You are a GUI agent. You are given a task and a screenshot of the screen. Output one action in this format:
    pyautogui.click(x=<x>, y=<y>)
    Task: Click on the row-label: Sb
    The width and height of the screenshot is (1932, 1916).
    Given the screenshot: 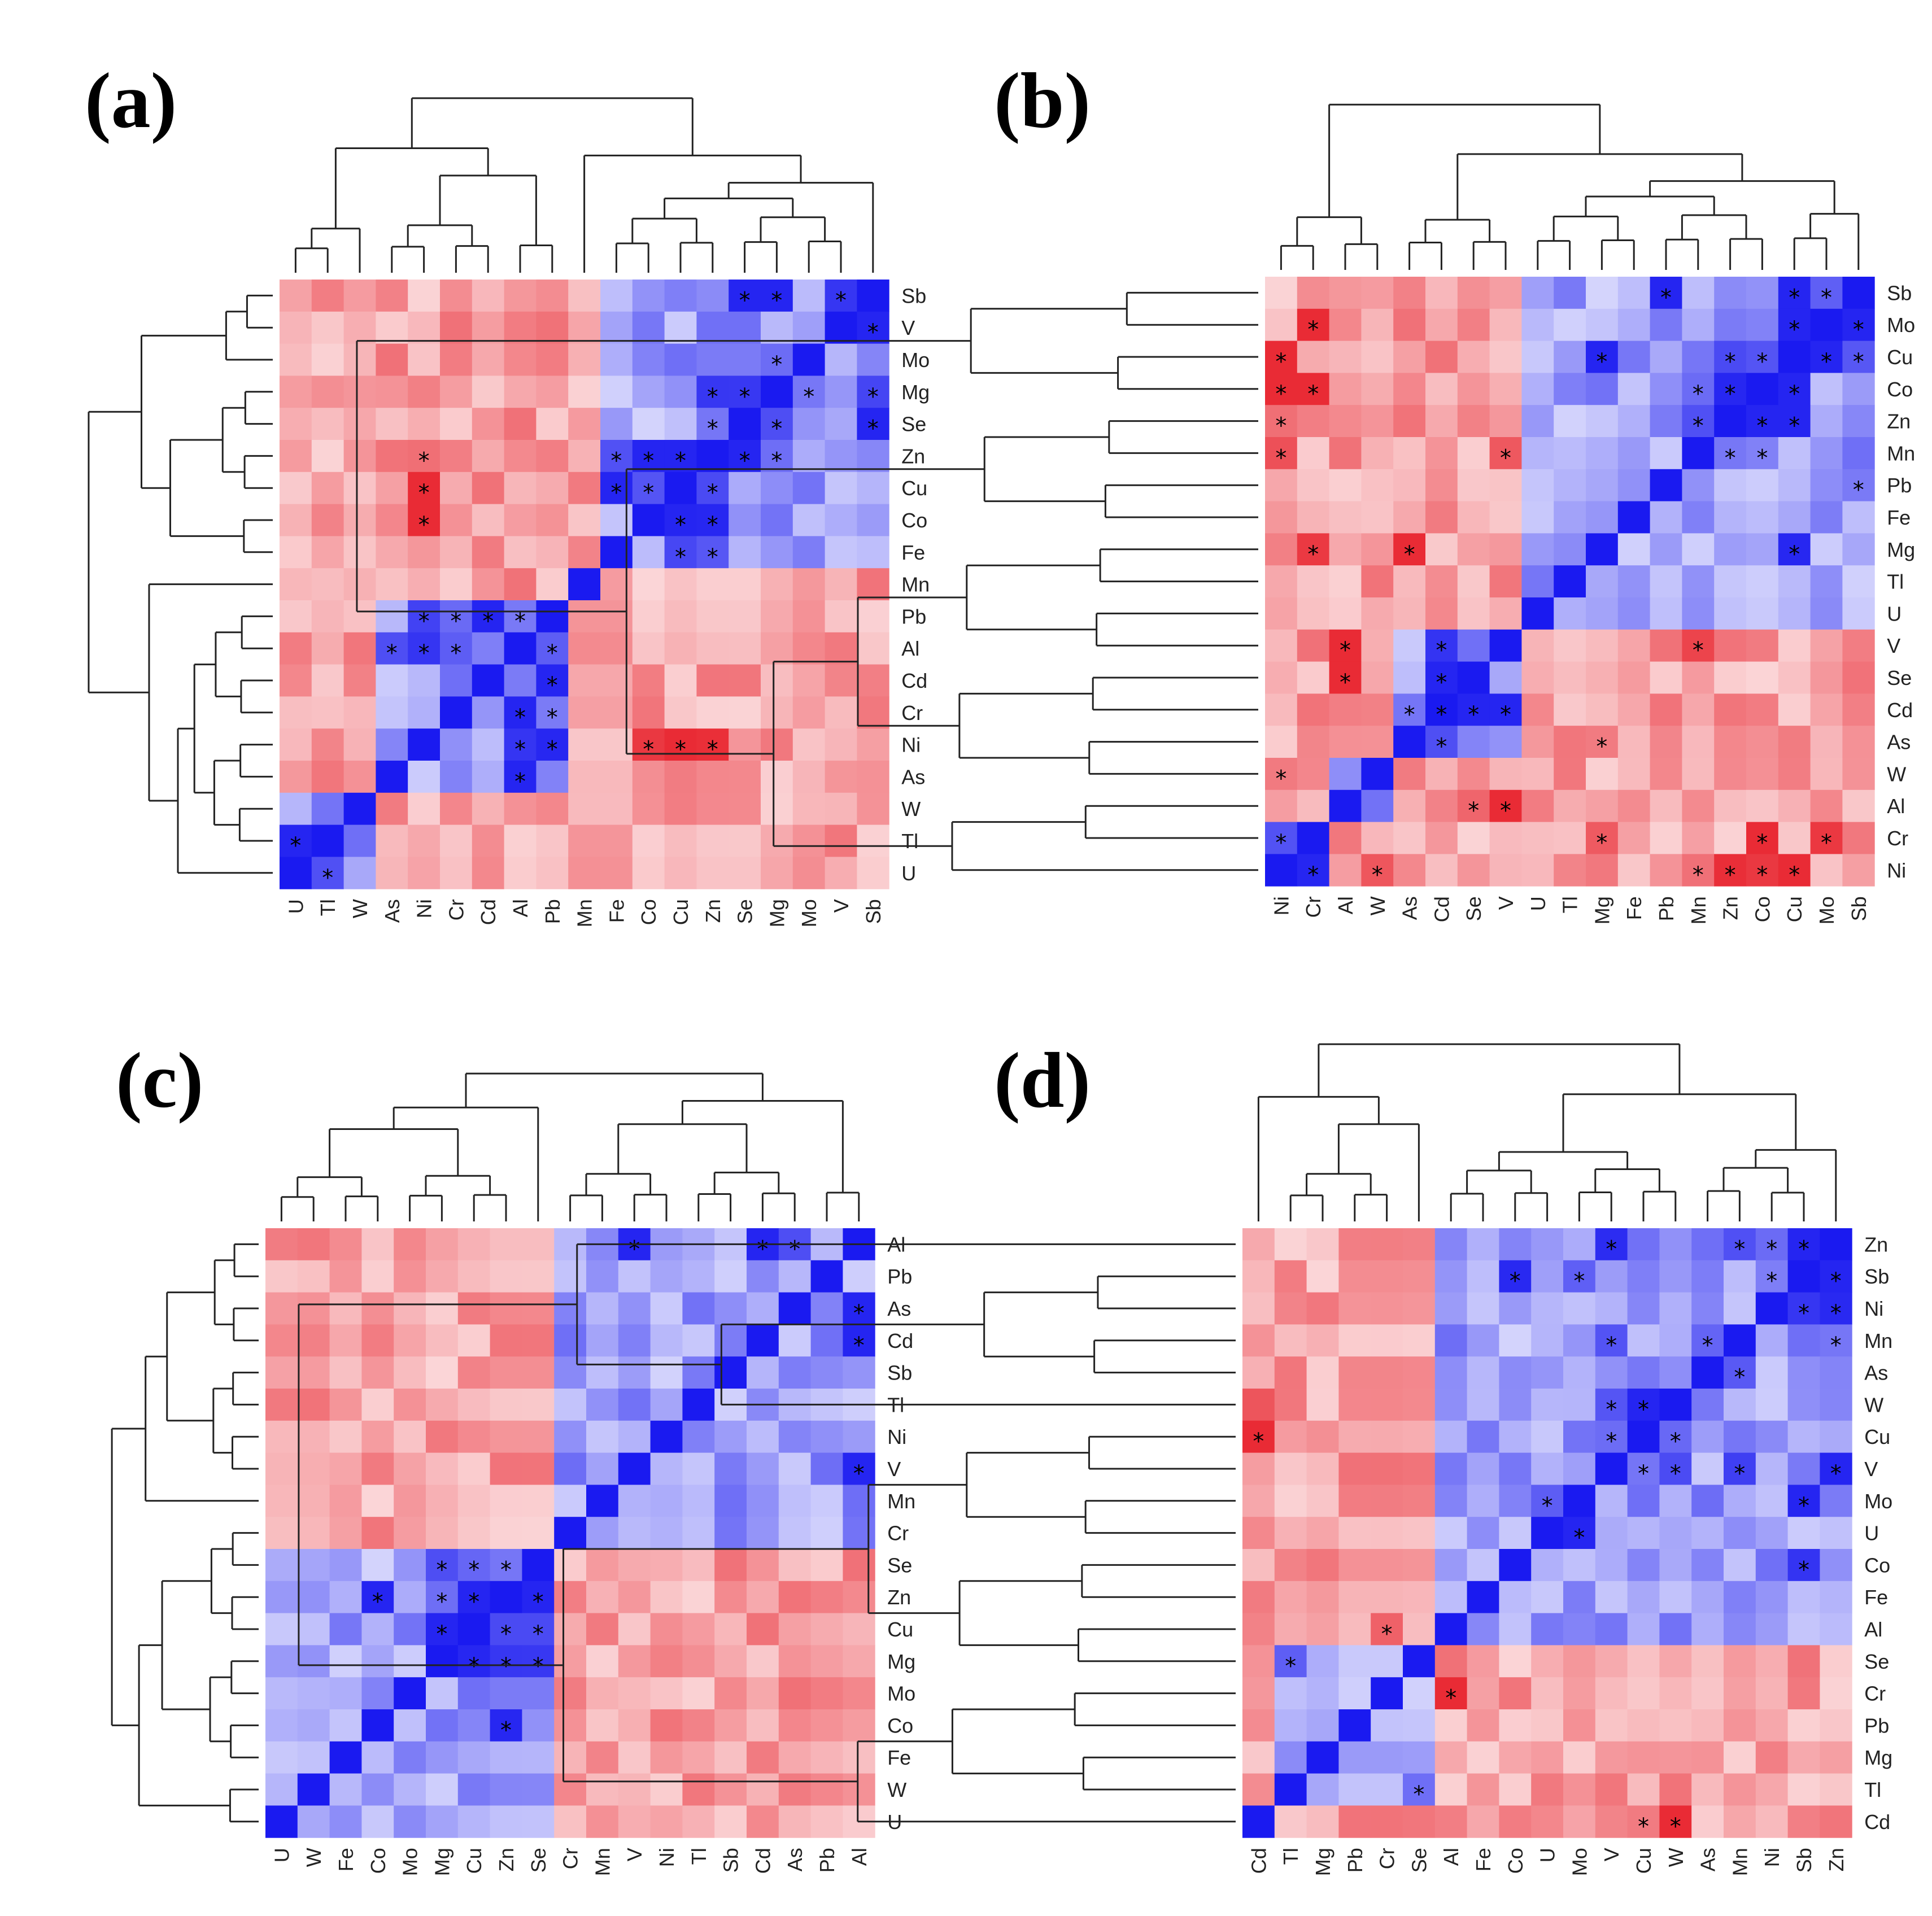 What is the action you would take?
    pyautogui.click(x=1876, y=1277)
    